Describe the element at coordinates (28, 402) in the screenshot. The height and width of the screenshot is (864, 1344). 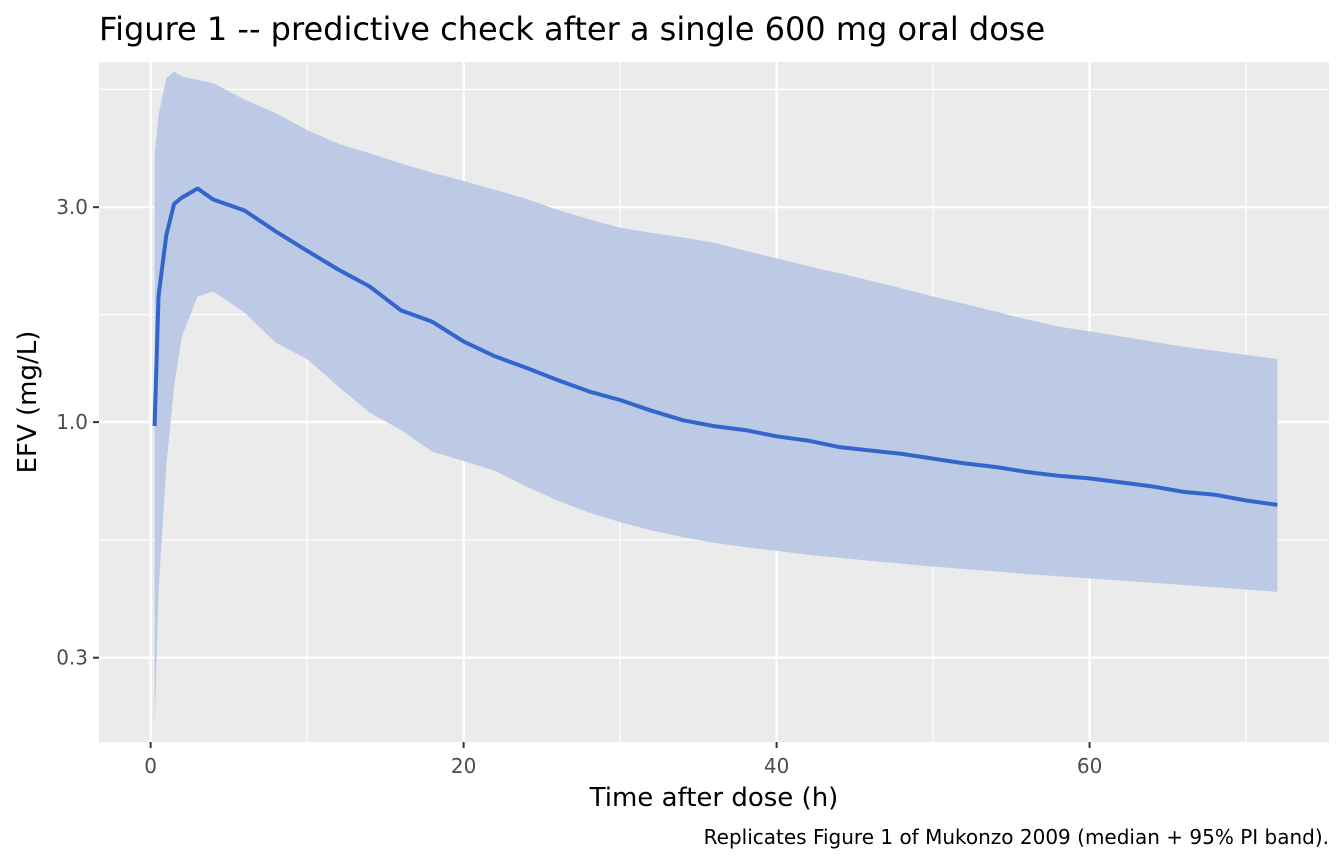
I see `y-axis-title: EFV (mg/L)` at that location.